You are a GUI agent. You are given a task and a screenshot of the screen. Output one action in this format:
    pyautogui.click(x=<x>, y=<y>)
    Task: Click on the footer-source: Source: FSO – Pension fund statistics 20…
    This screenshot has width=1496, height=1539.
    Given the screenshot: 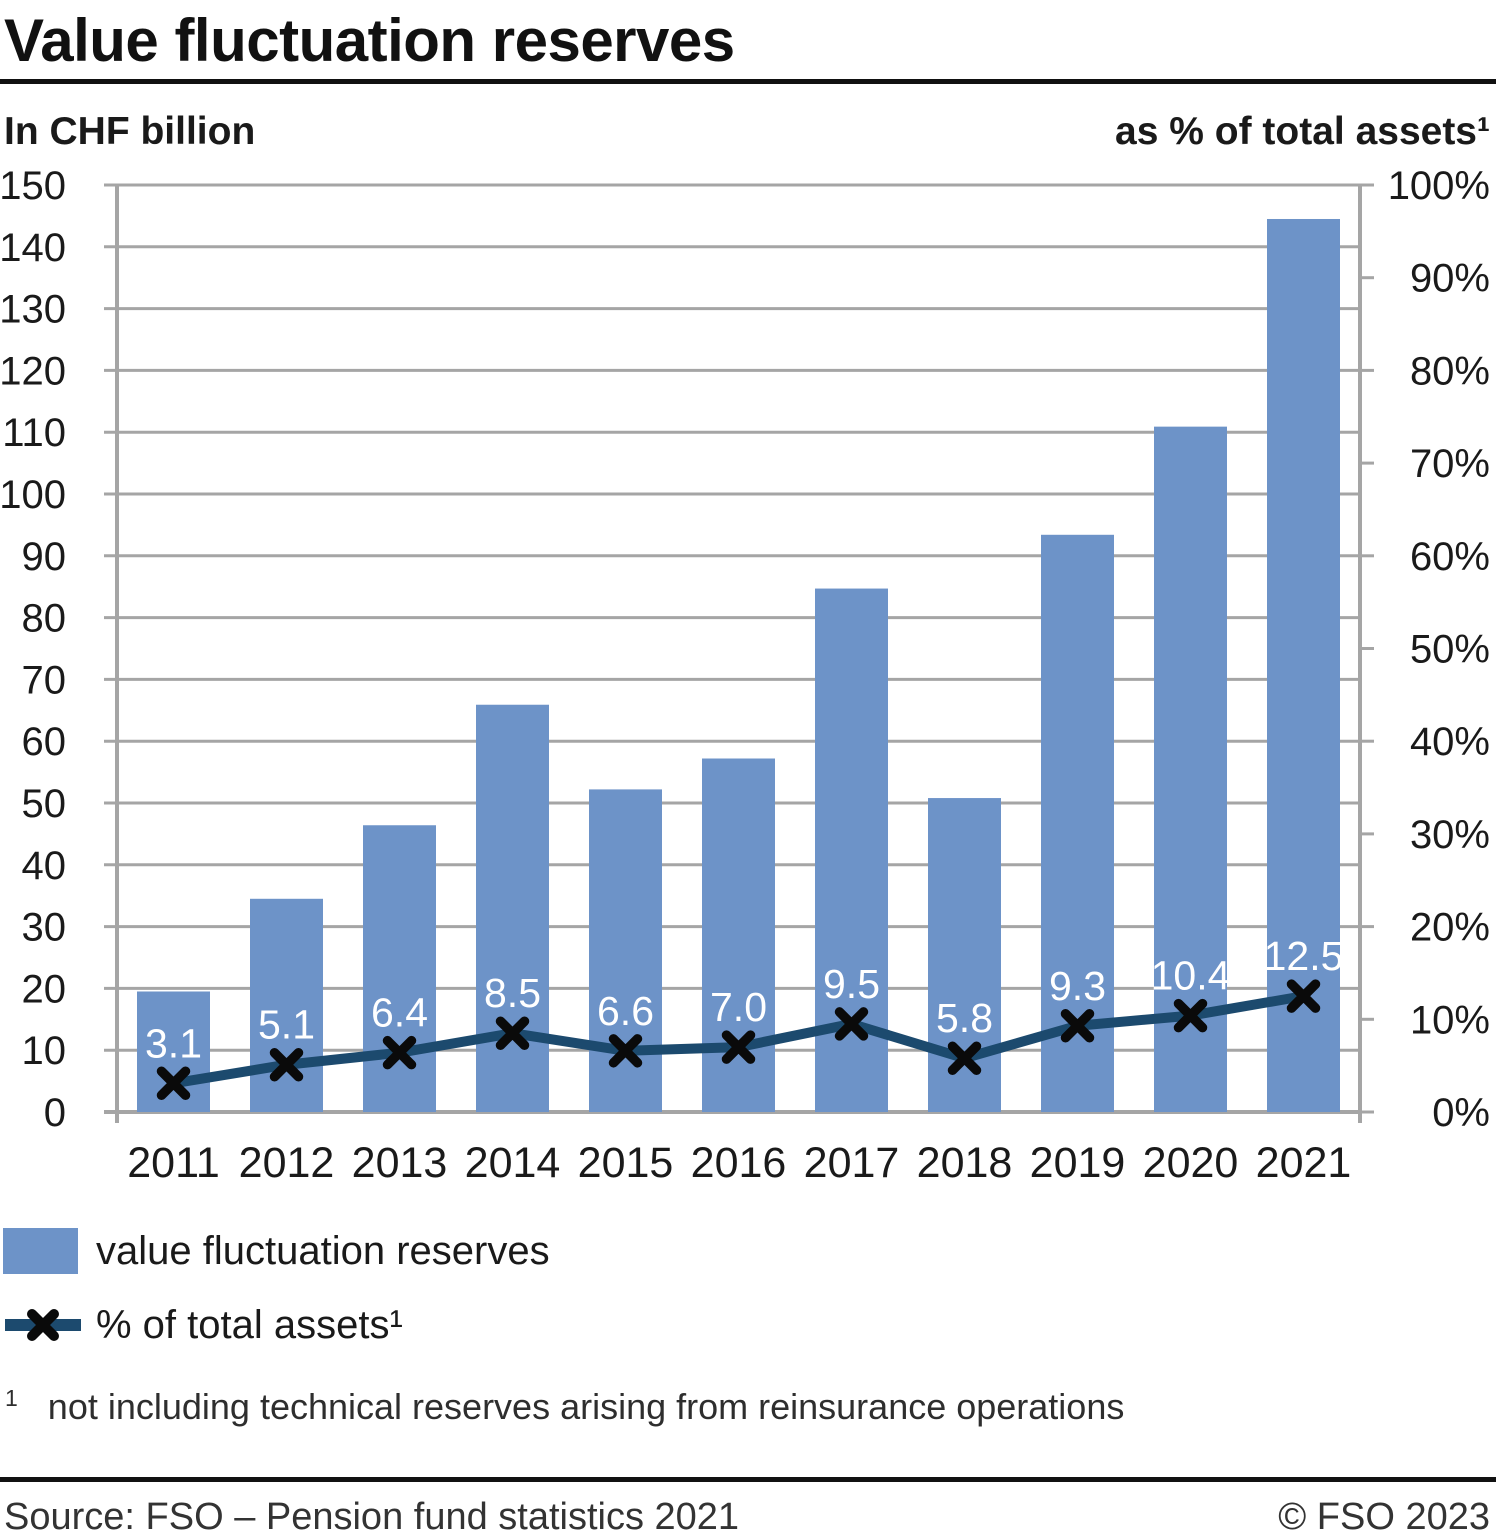 What is the action you would take?
    pyautogui.click(x=372, y=1517)
    